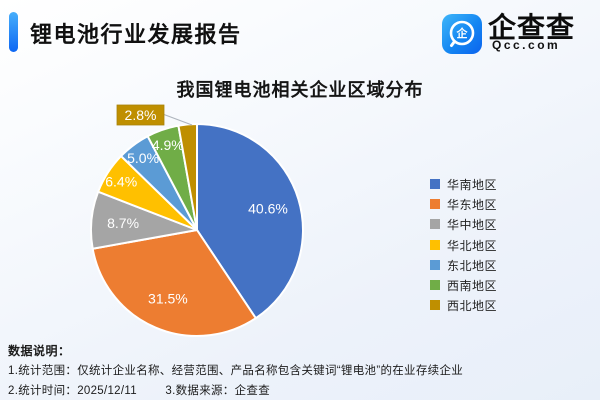 The image size is (600, 400). Describe the element at coordinates (13, 32) in the screenshot. I see `title-accent-bar` at that location.